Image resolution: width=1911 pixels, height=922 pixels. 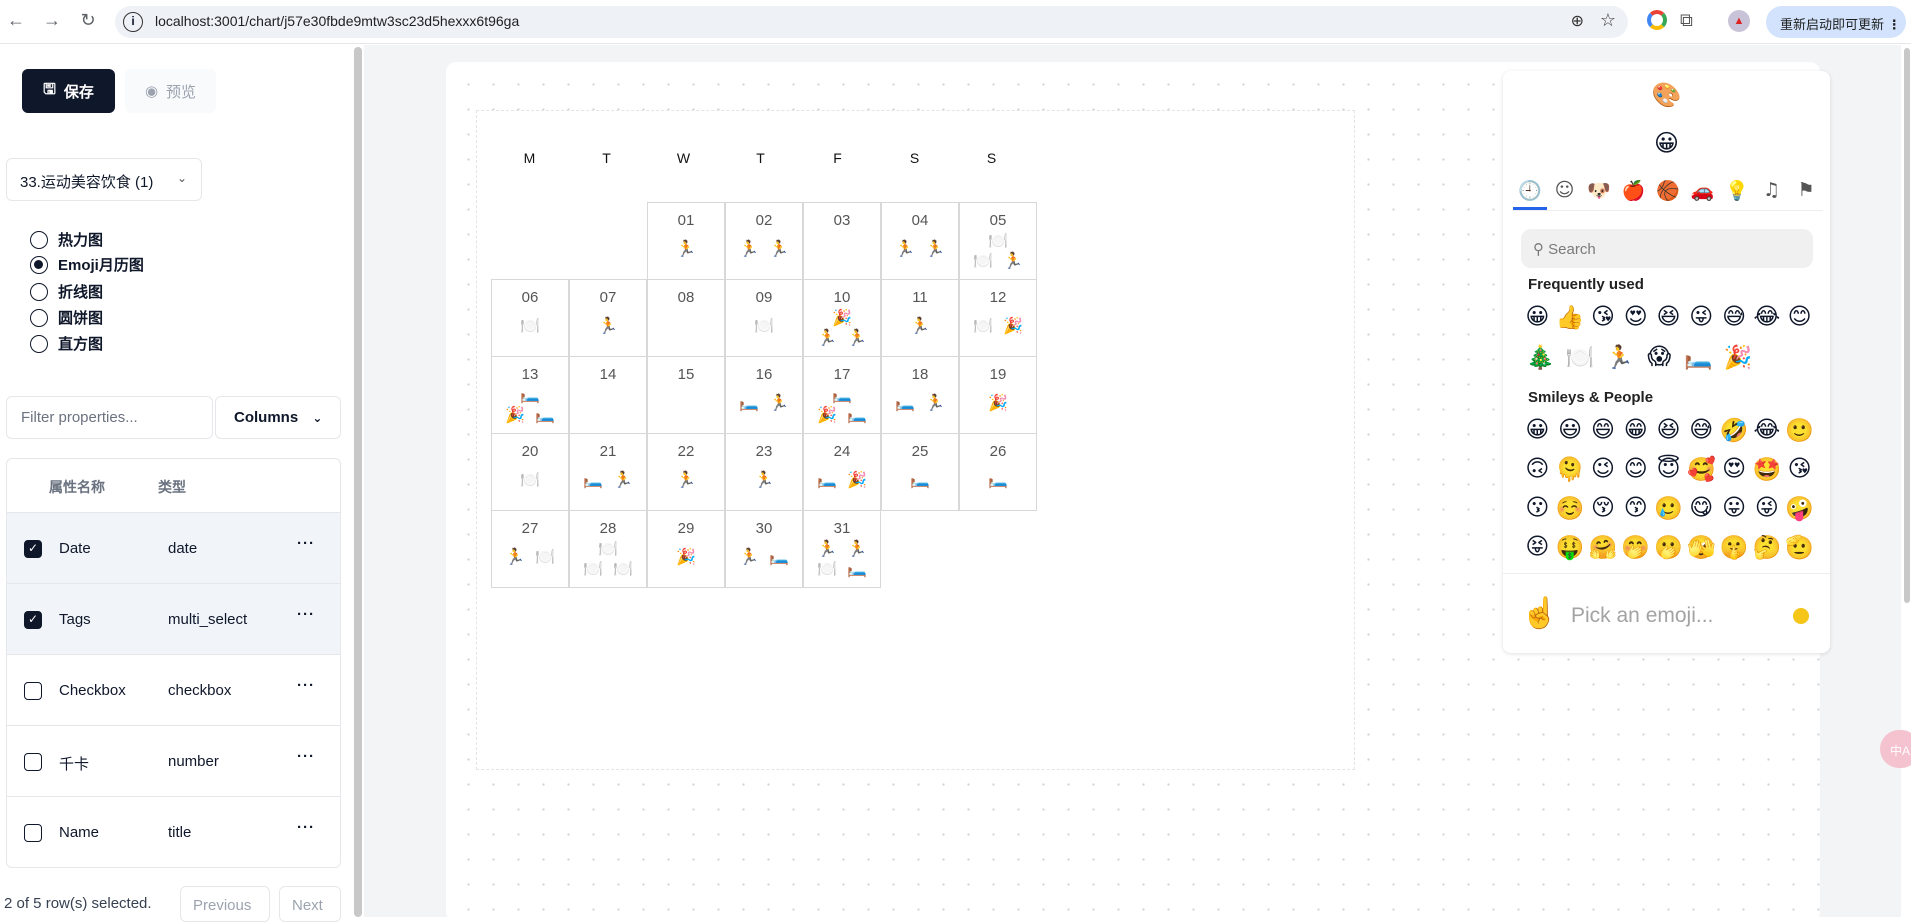 What do you see at coordinates (998, 318) in the screenshot?
I see `calendar-day-cell: 12 🍽️ 🎉` at bounding box center [998, 318].